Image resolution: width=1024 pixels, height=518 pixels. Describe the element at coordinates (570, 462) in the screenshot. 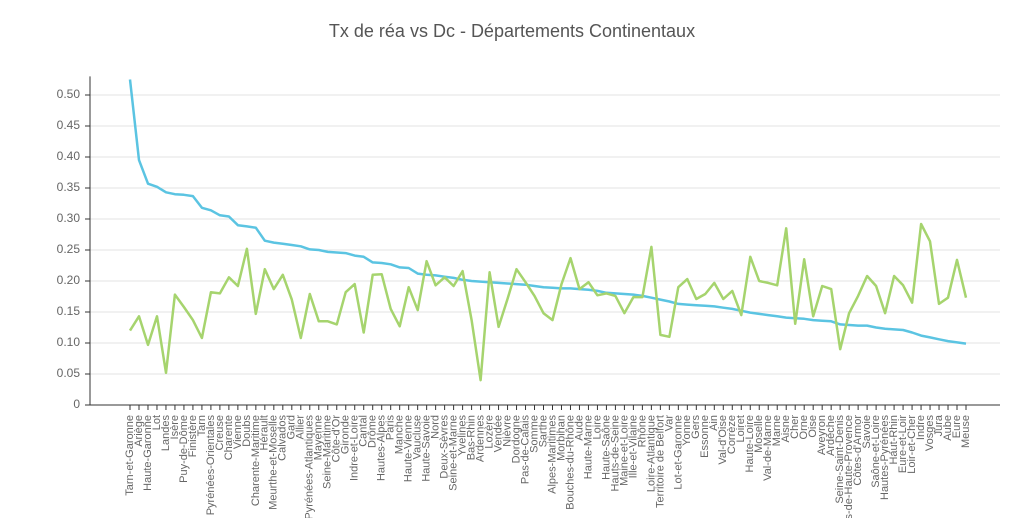

I see `x-tick-label: Bouches-du-Rhône` at that location.